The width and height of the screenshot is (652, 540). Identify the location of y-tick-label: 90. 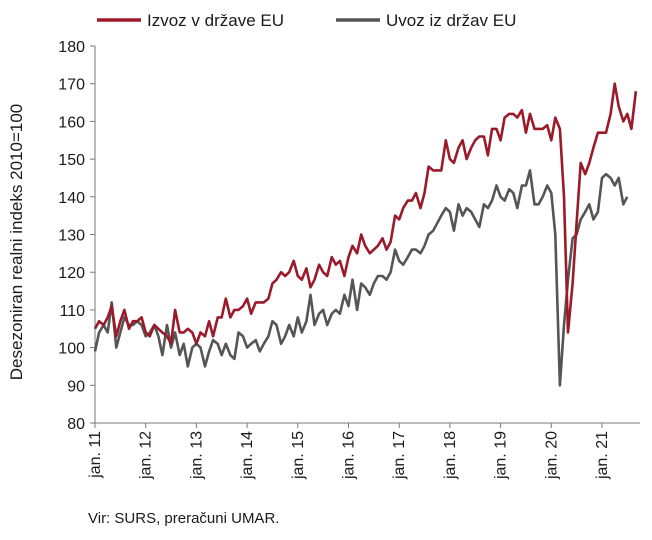
(76, 386).